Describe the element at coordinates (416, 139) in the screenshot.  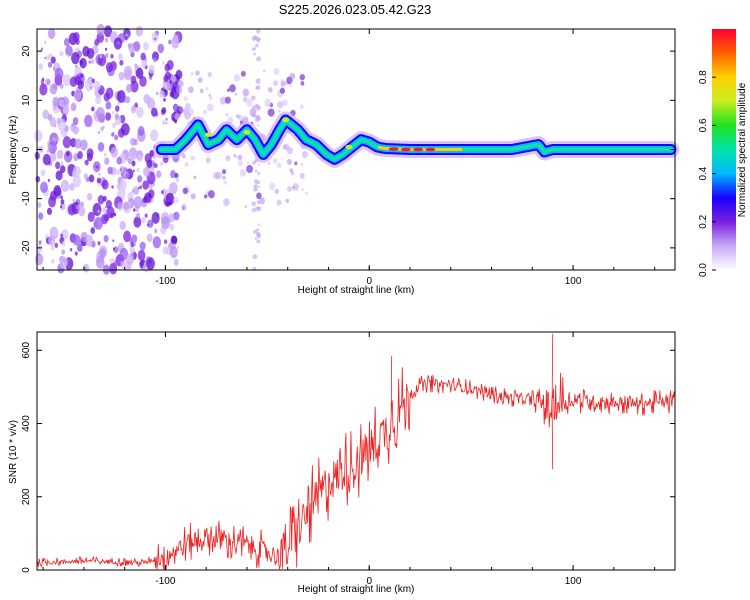
I see `spectrogram-ridge` at that location.